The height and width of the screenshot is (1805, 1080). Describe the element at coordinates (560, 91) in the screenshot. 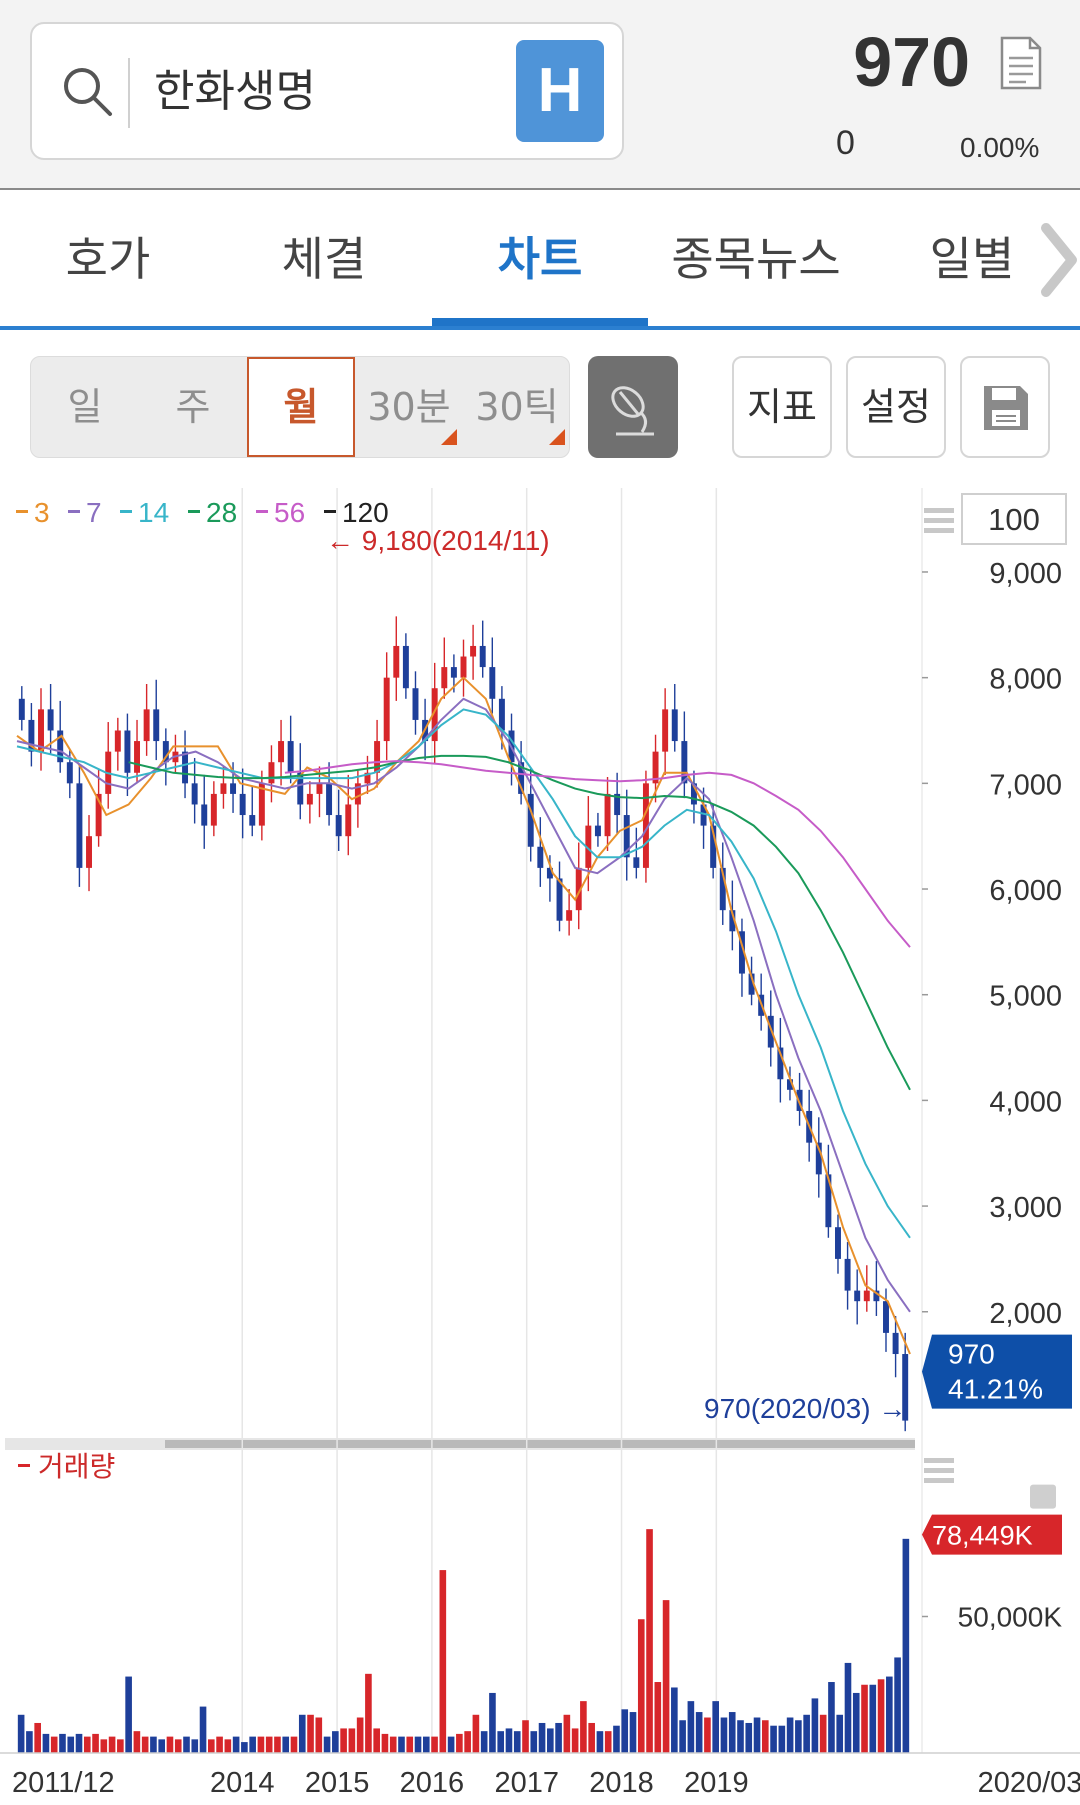

I see `hanwha-badge-button: H` at that location.